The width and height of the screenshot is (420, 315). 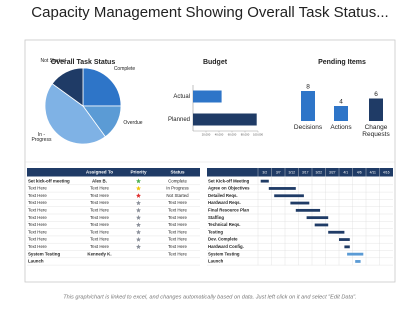 I want to click on x-tick-label: 80,000, so click(x=245, y=135).